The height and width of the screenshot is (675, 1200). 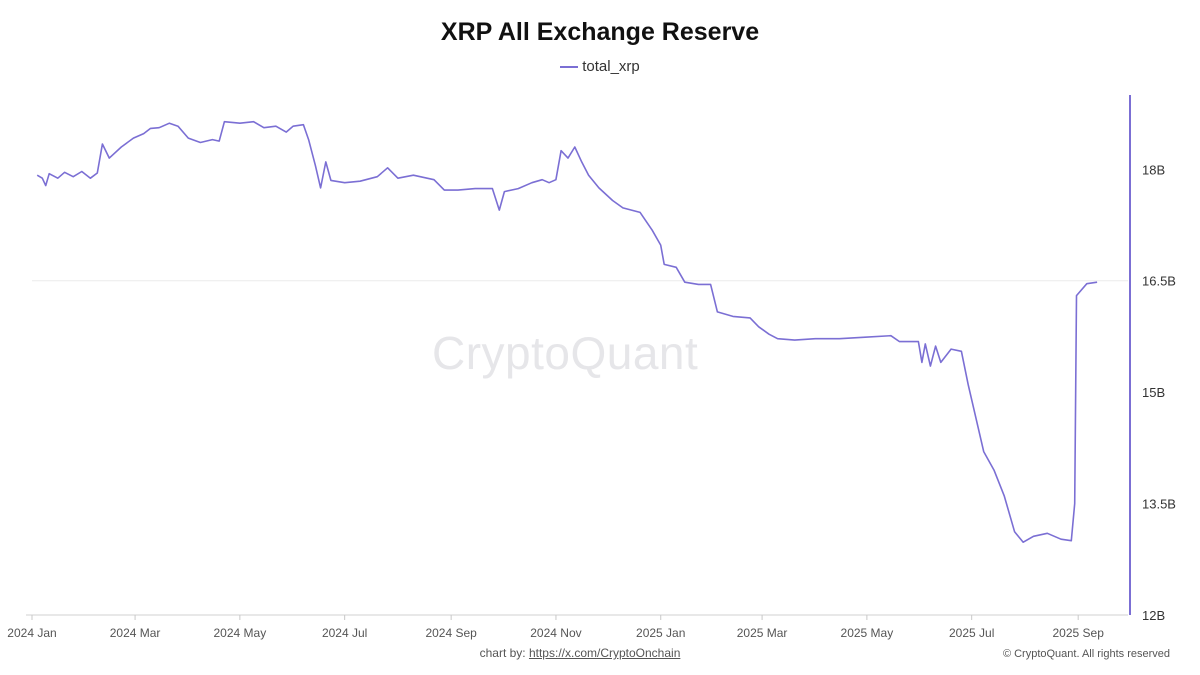 What do you see at coordinates (867, 633) in the screenshot?
I see `x-tick-label: 2025 May` at bounding box center [867, 633].